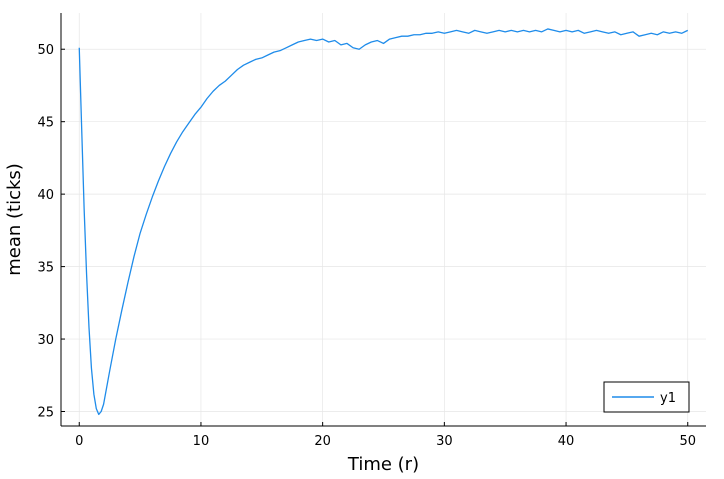  What do you see at coordinates (566, 441) in the screenshot?
I see `x-tick-label-4: 40` at bounding box center [566, 441].